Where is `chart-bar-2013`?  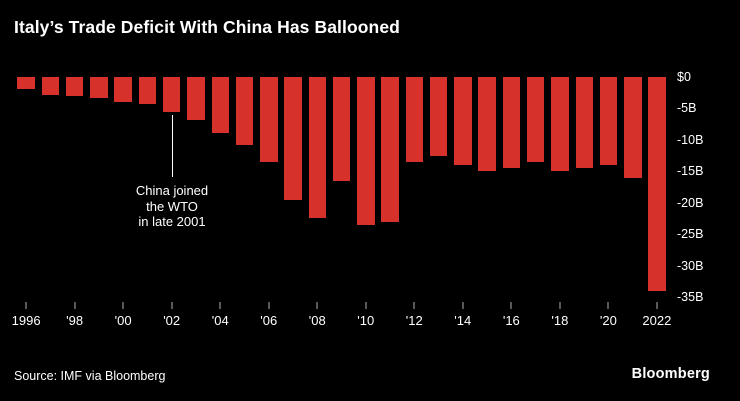 chart-bar-2013 is located at coordinates (438, 116).